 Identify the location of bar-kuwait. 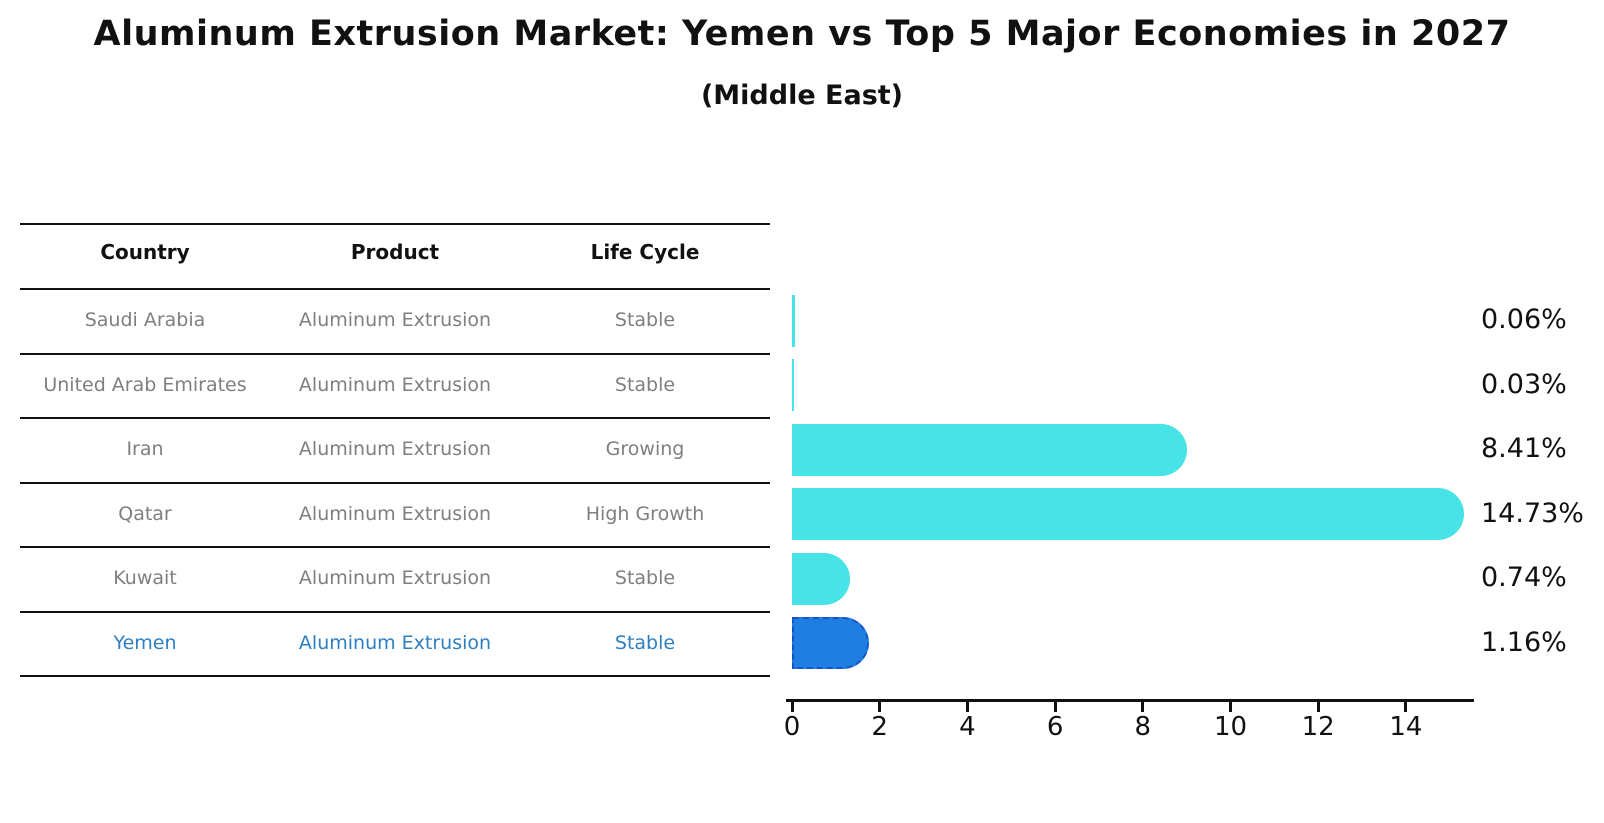
(821, 578).